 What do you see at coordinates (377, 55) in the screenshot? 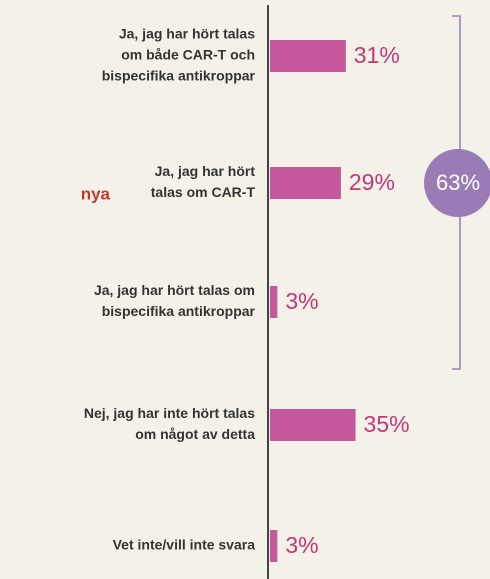
I see `value-label: 31%` at bounding box center [377, 55].